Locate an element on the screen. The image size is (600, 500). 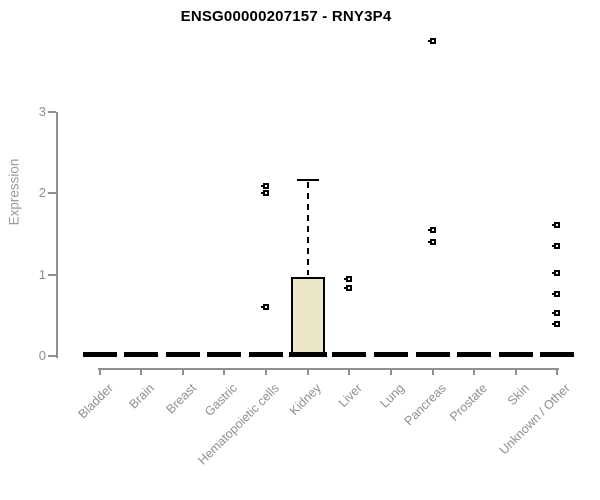
x-tick-label: Gastric is located at coordinates (221, 400).